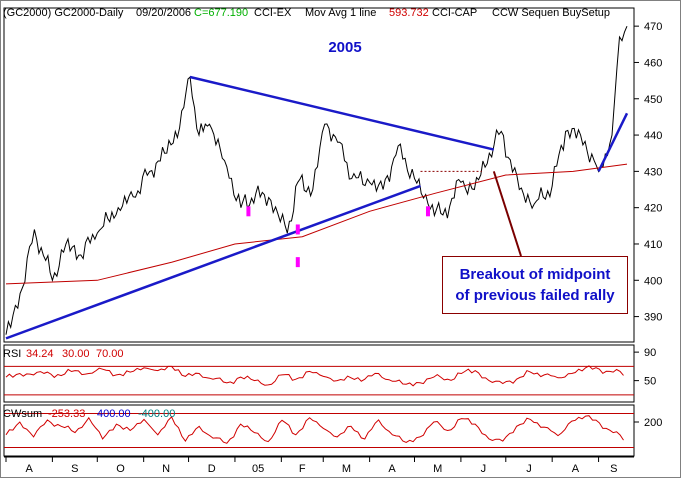  What do you see at coordinates (314, 376) in the screenshot?
I see `rsi-series-line` at bounding box center [314, 376].